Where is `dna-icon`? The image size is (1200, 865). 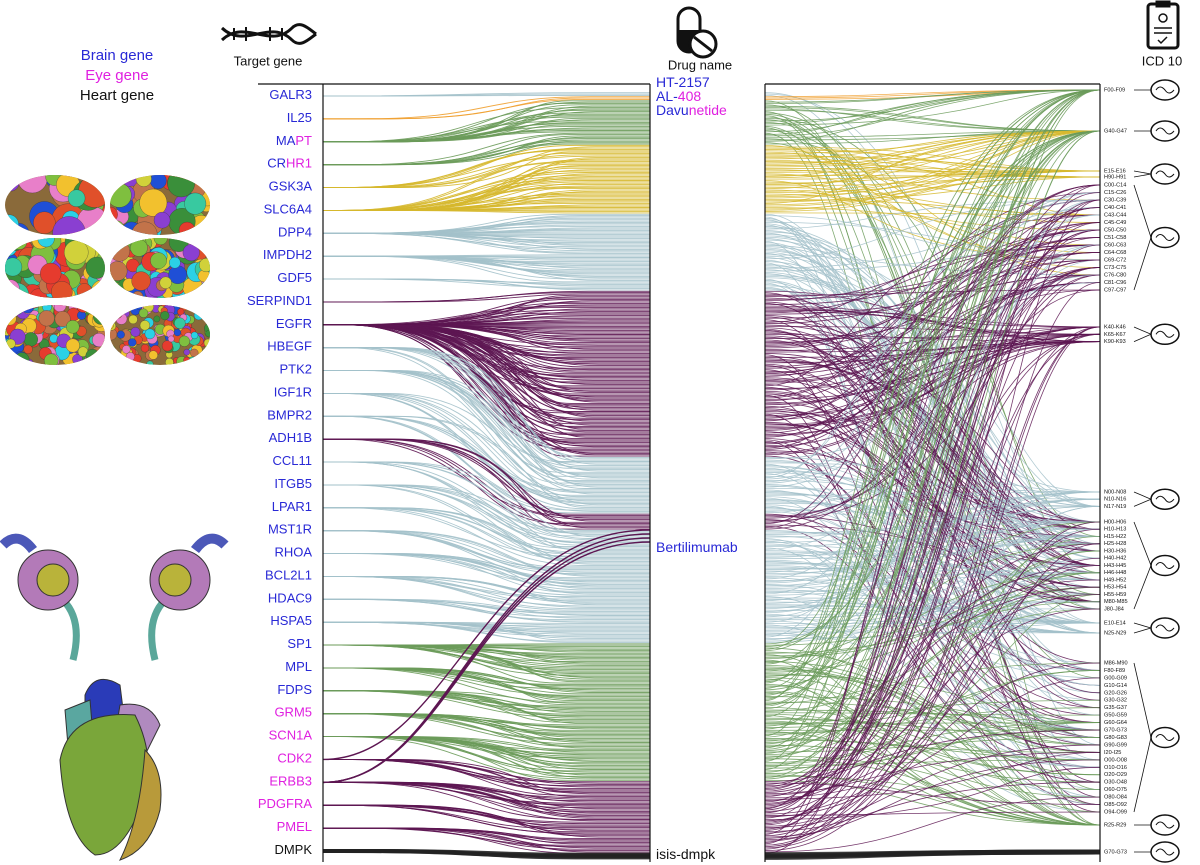
dna-icon is located at coordinates (268, 34).